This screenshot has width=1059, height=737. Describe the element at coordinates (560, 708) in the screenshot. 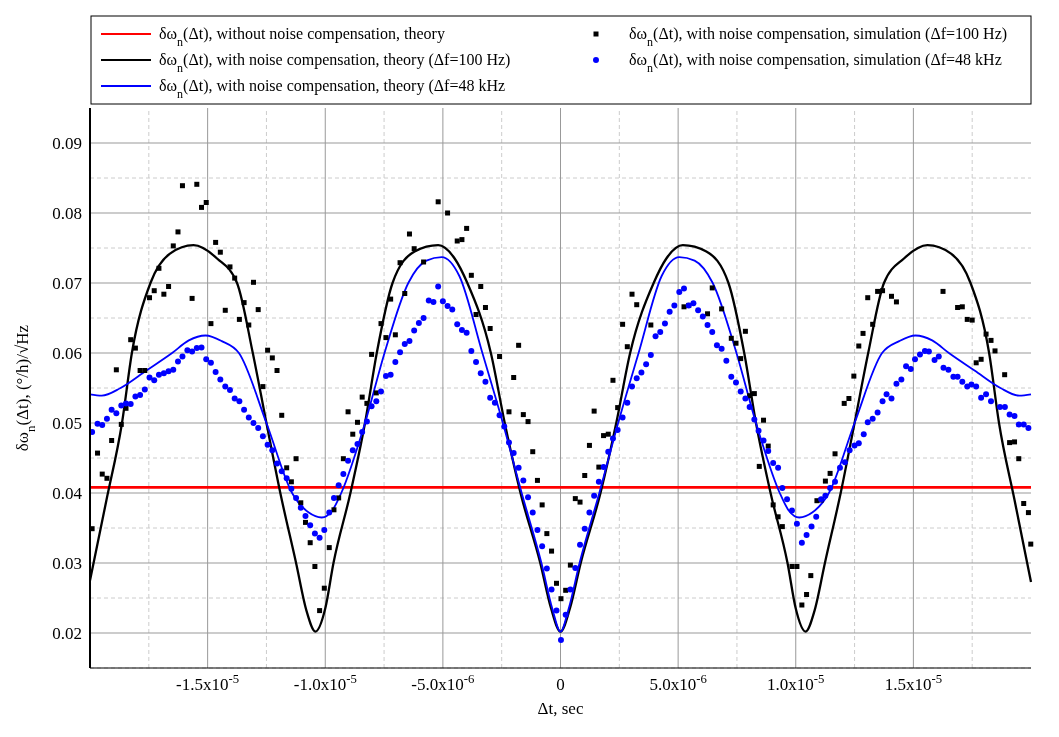

I see `x-axis-title: Δt, sec` at that location.